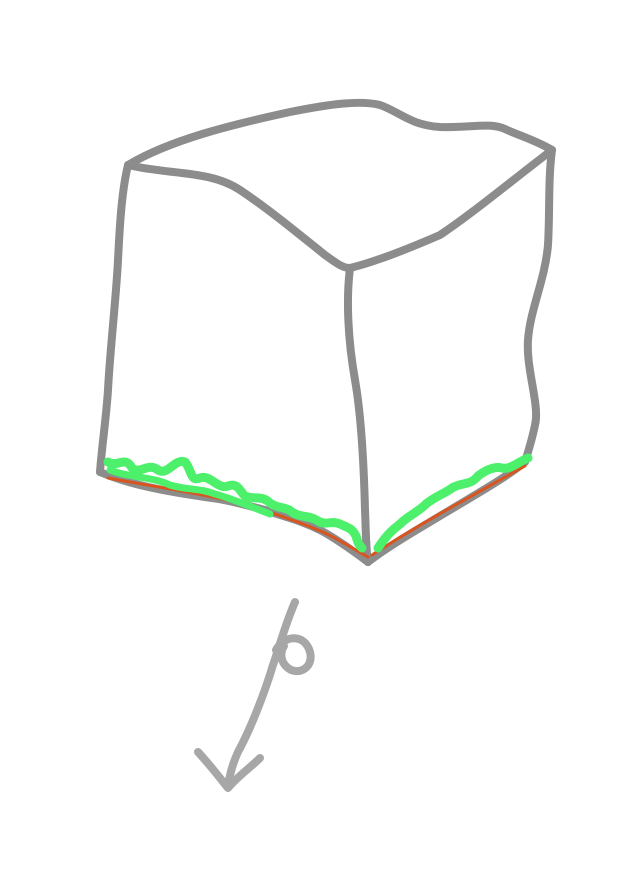 Image resolution: width=620 pixels, height=877 pixels. What do you see at coordinates (293, 655) in the screenshot?
I see `arrow-loop` at bounding box center [293, 655].